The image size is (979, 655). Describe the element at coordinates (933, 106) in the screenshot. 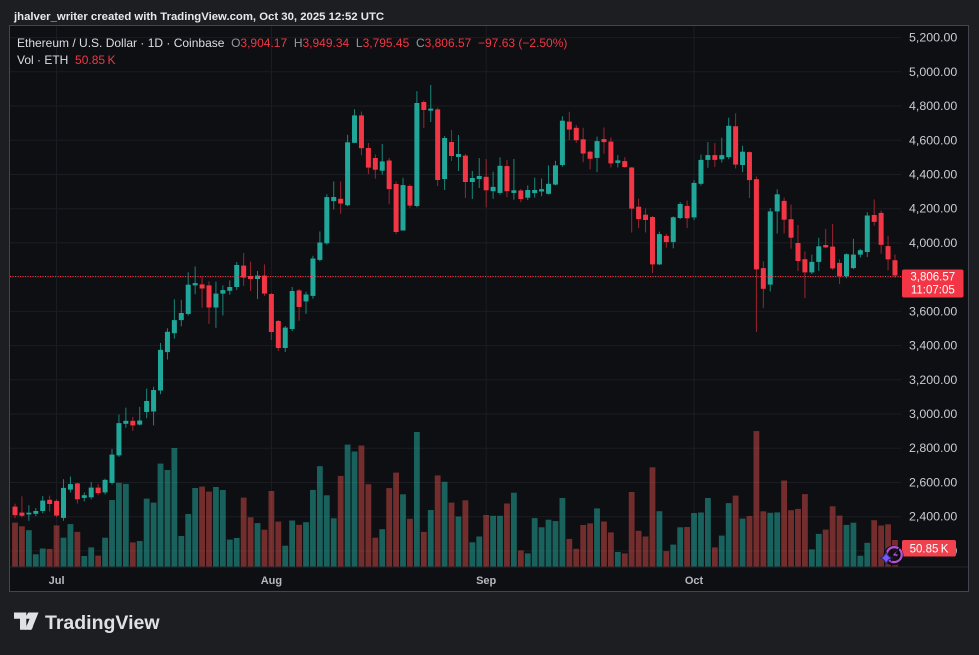

I see `svg-text: 4,800.00` at that location.